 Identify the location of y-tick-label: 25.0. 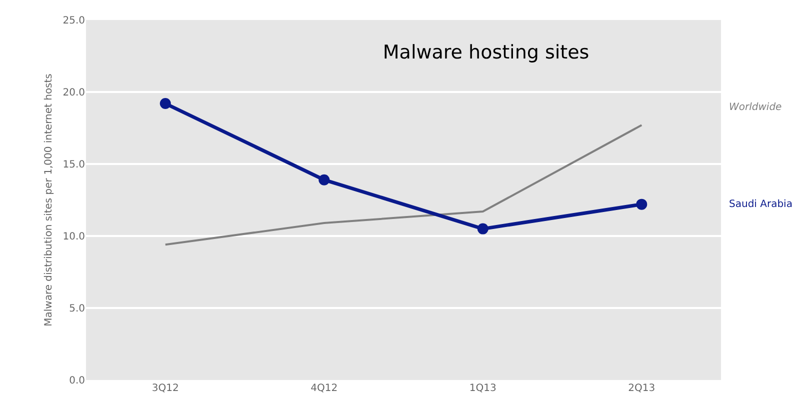
(73, 21).